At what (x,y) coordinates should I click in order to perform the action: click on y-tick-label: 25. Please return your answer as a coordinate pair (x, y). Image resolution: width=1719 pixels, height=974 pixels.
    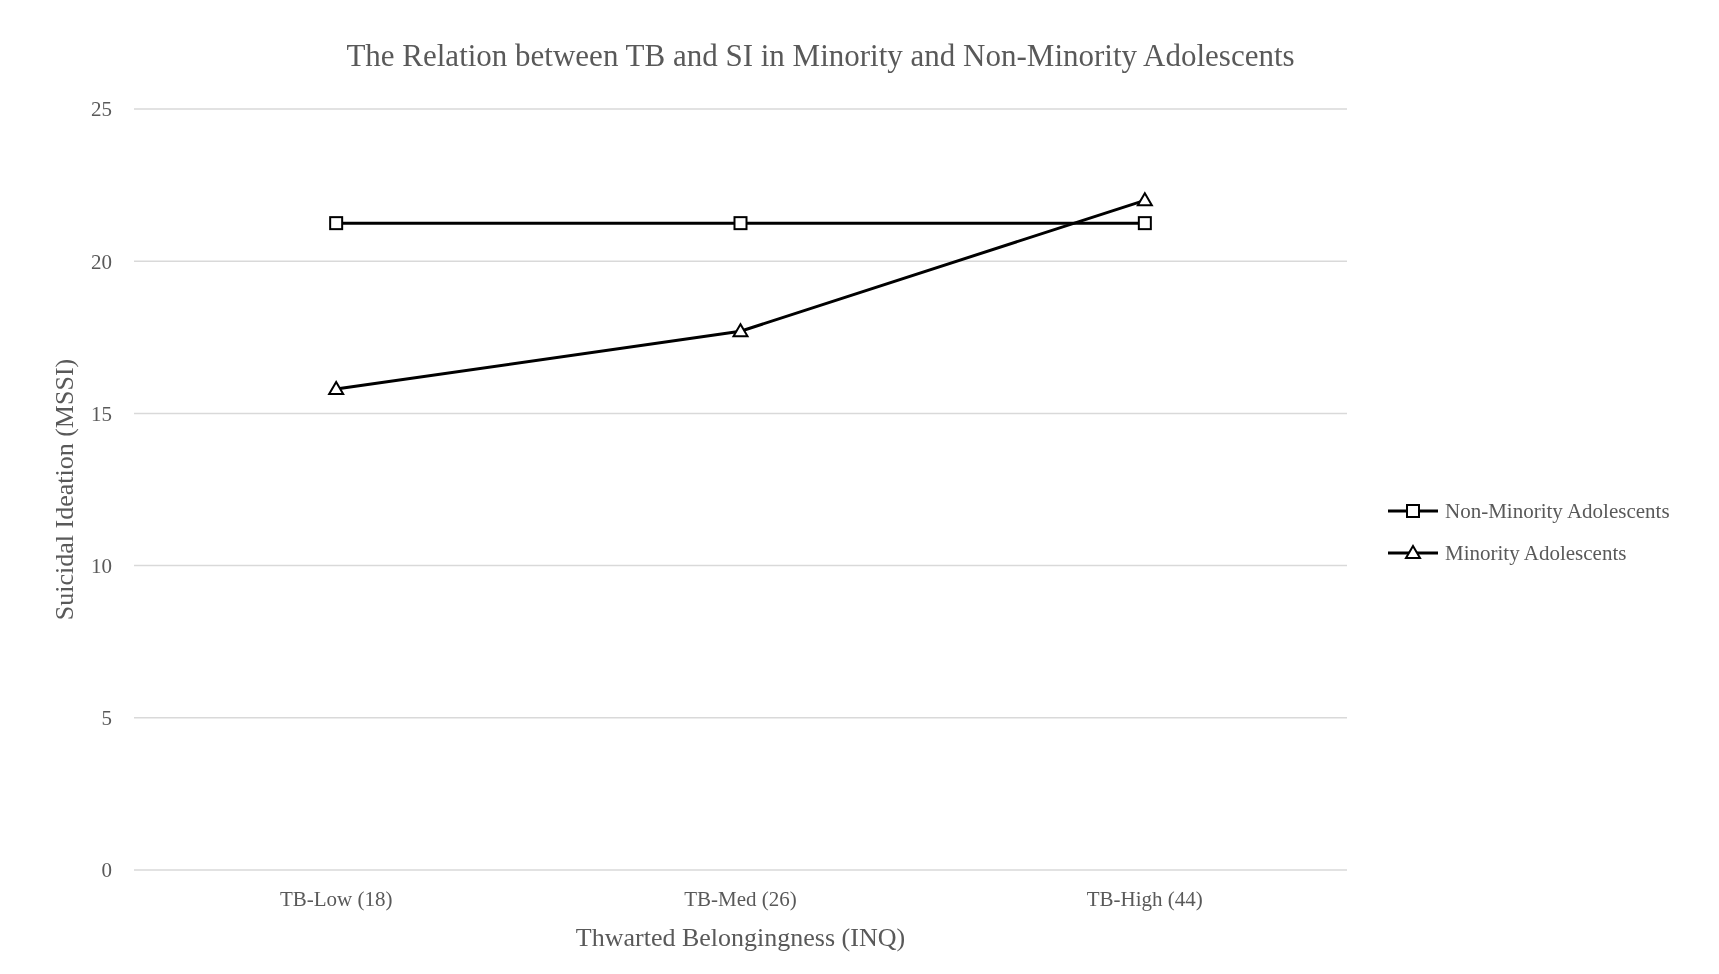
    Looking at the image, I should click on (101, 109).